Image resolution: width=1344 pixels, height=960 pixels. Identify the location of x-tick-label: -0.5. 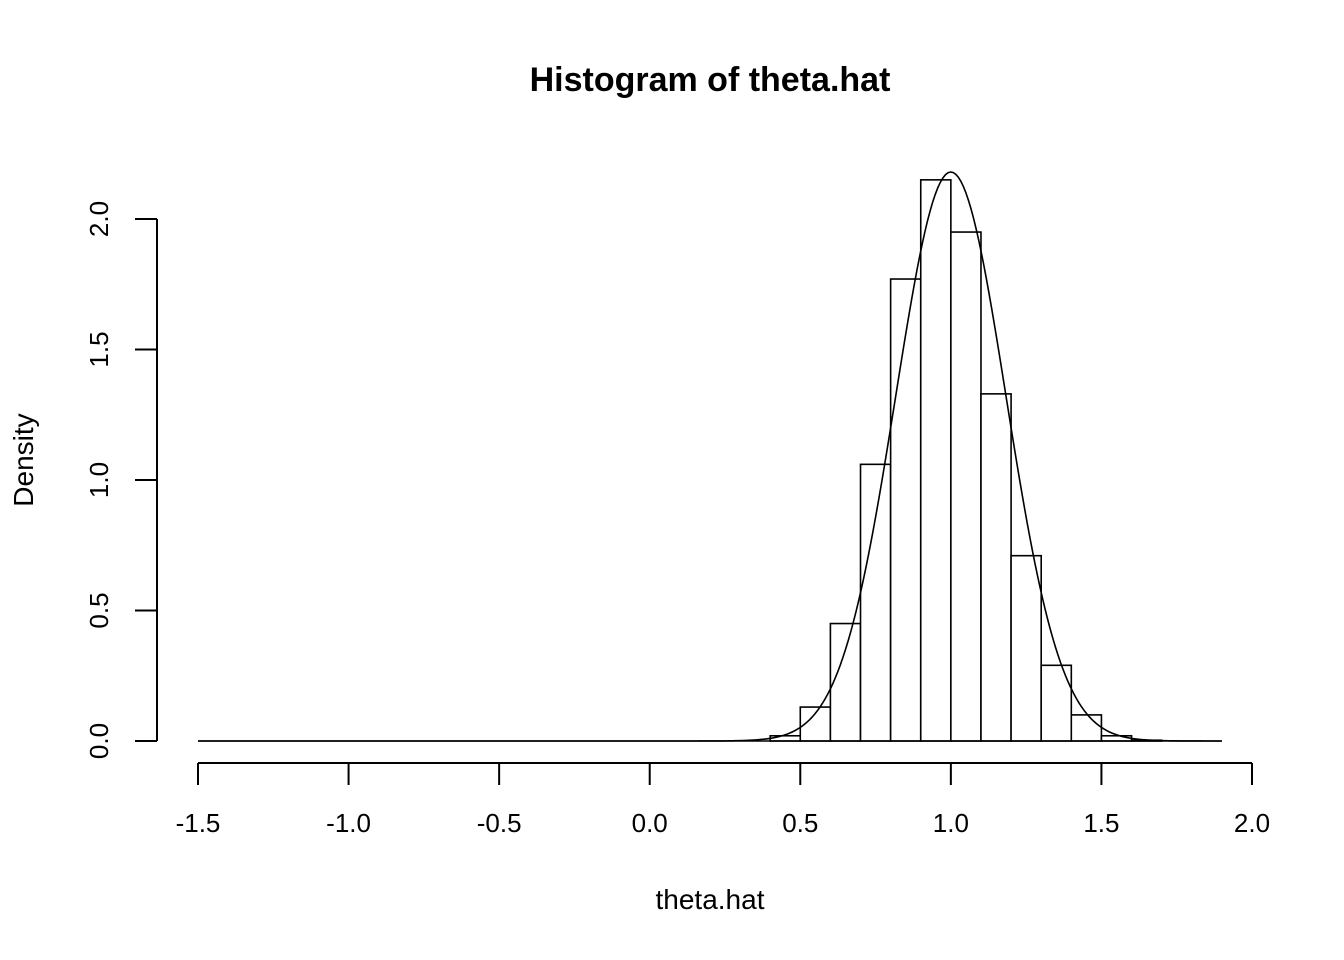
(499, 823).